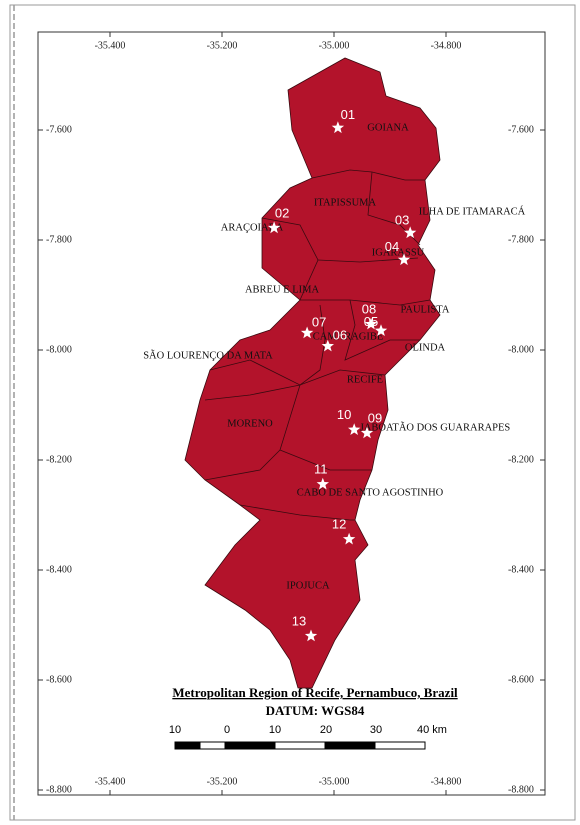 The image size is (580, 825). Describe the element at coordinates (402, 219) in the screenshot. I see `station-label: 03` at that location.